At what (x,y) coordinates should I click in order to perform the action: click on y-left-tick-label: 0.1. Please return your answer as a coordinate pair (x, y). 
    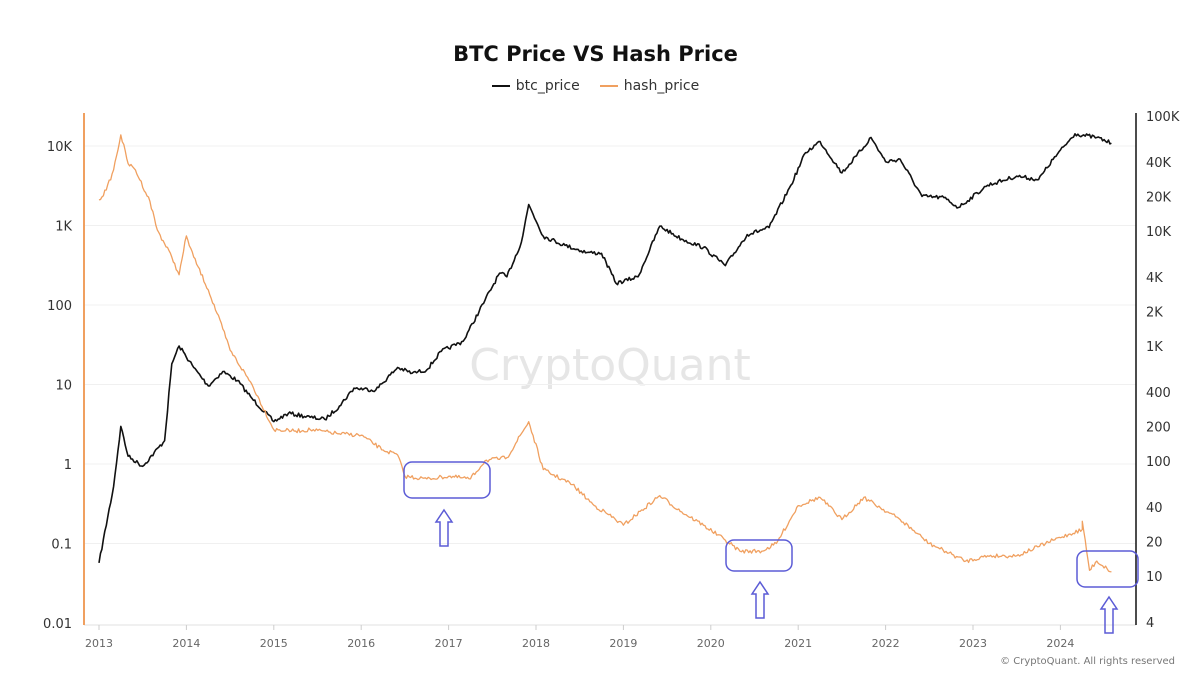
    Looking at the image, I should click on (61, 545).